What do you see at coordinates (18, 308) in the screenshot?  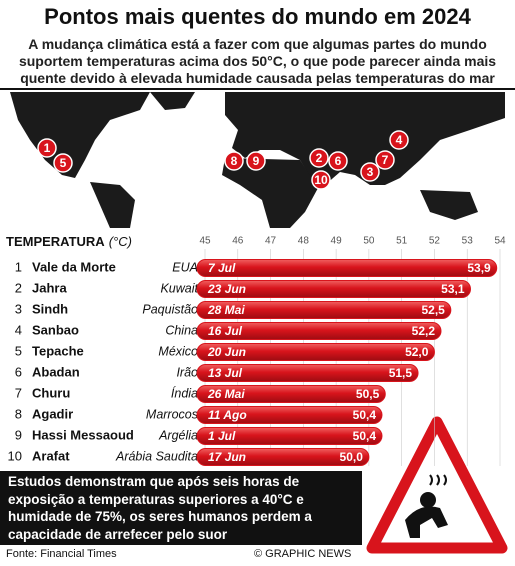 I see `rank: 3` at bounding box center [18, 308].